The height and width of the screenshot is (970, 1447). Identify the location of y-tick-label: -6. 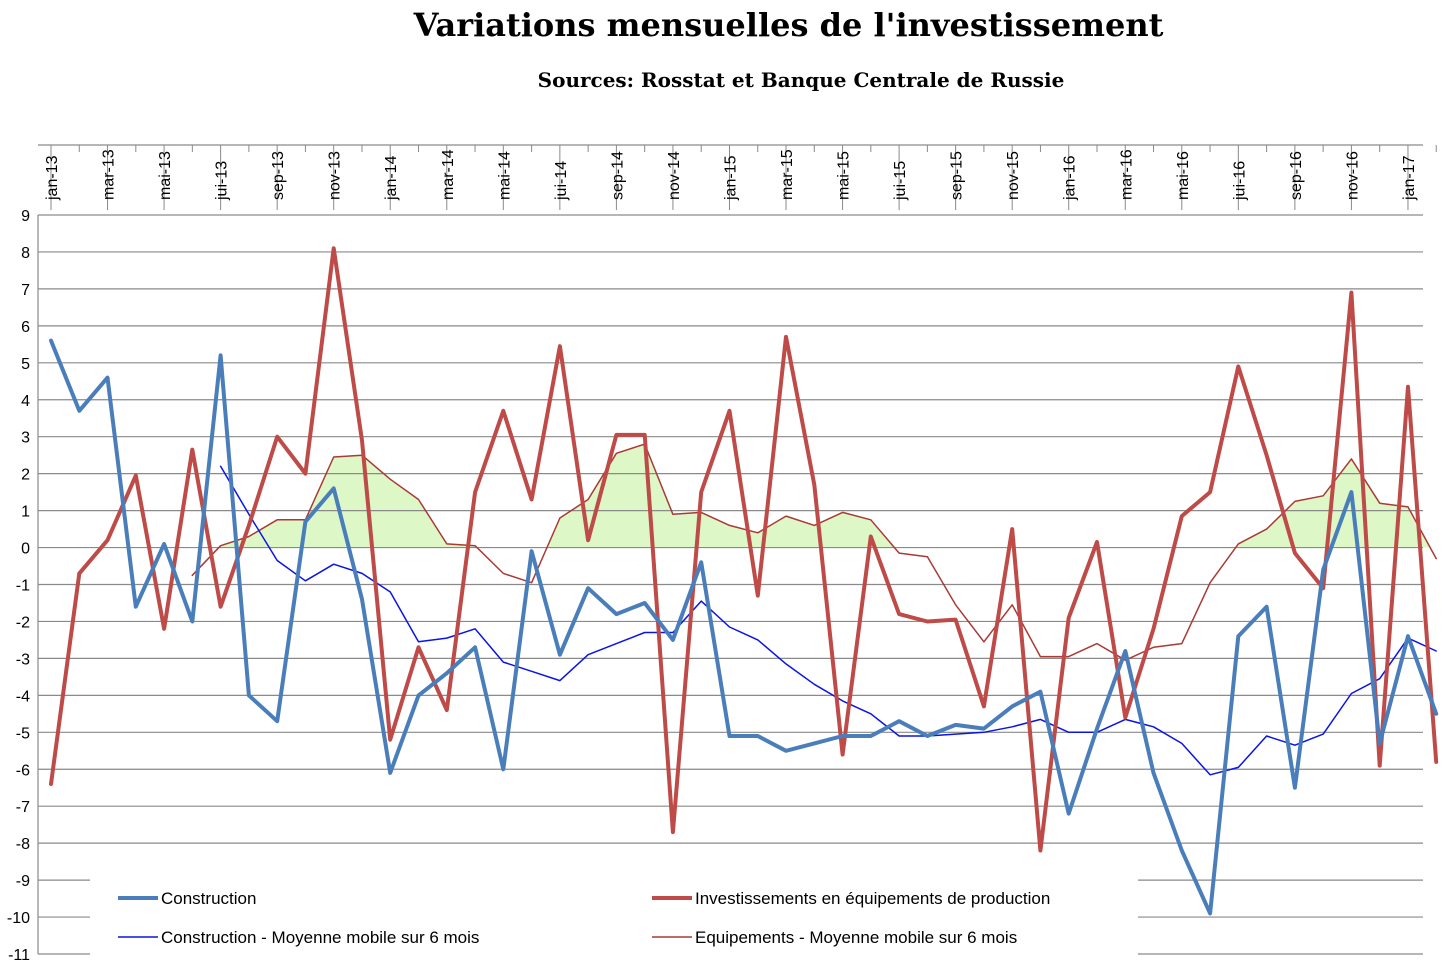
(23, 770).